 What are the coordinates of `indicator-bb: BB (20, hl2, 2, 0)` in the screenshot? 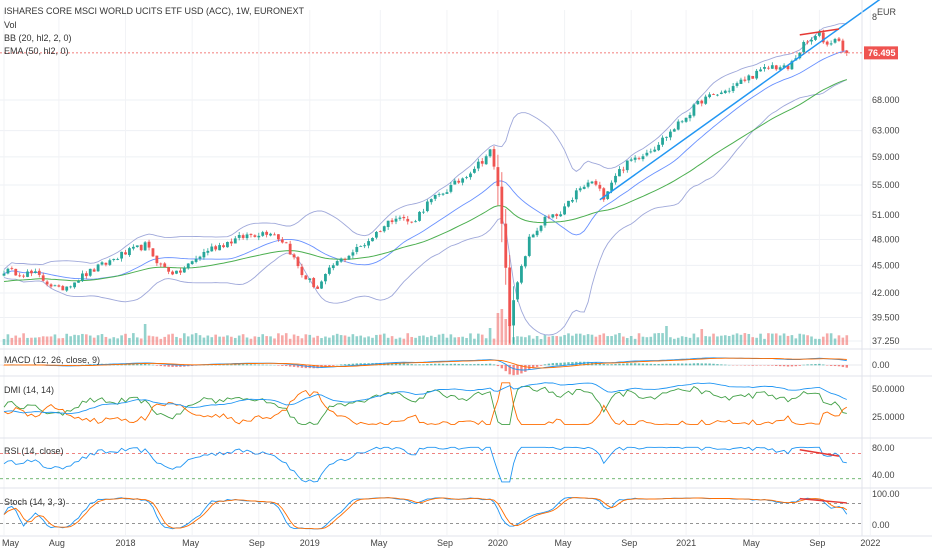 It's located at (38, 38).